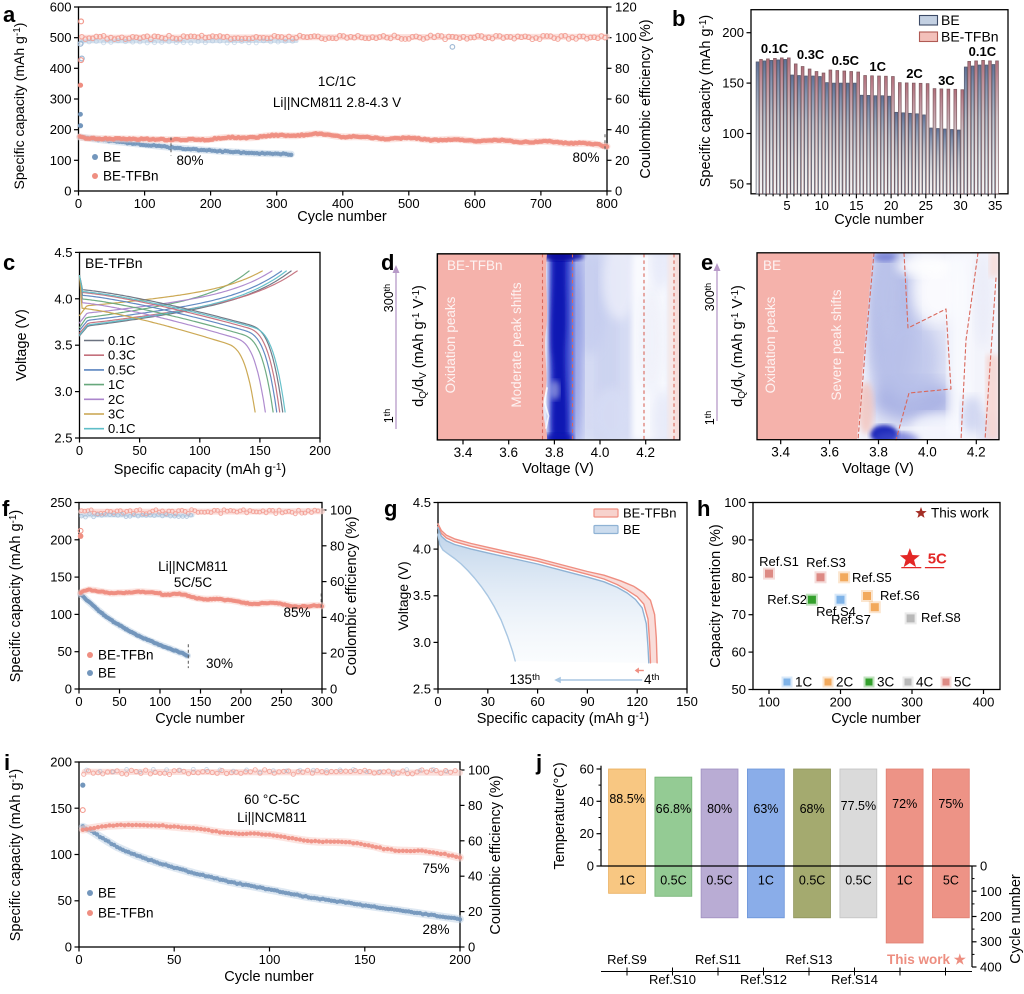 The image size is (1024, 994). Describe the element at coordinates (337, 81) in the screenshot. I see `svg-text: 1C/1C` at that location.